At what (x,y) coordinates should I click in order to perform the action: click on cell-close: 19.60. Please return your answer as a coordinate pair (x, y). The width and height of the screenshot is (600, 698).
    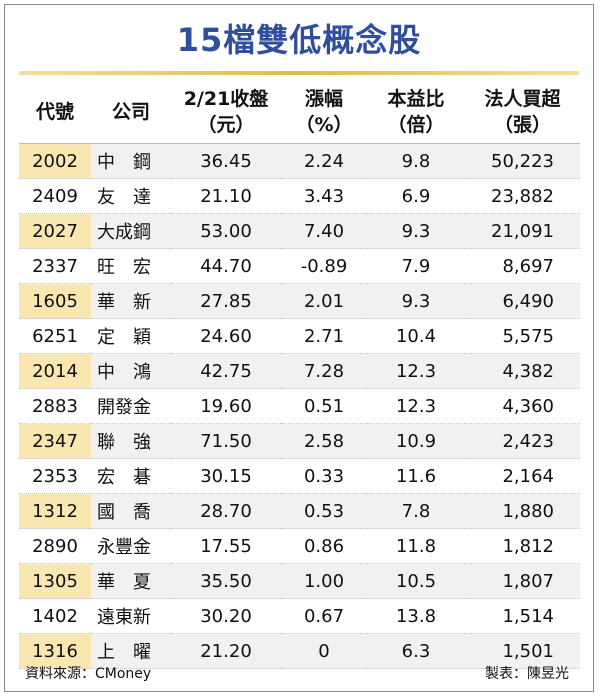
    Looking at the image, I should click on (226, 406).